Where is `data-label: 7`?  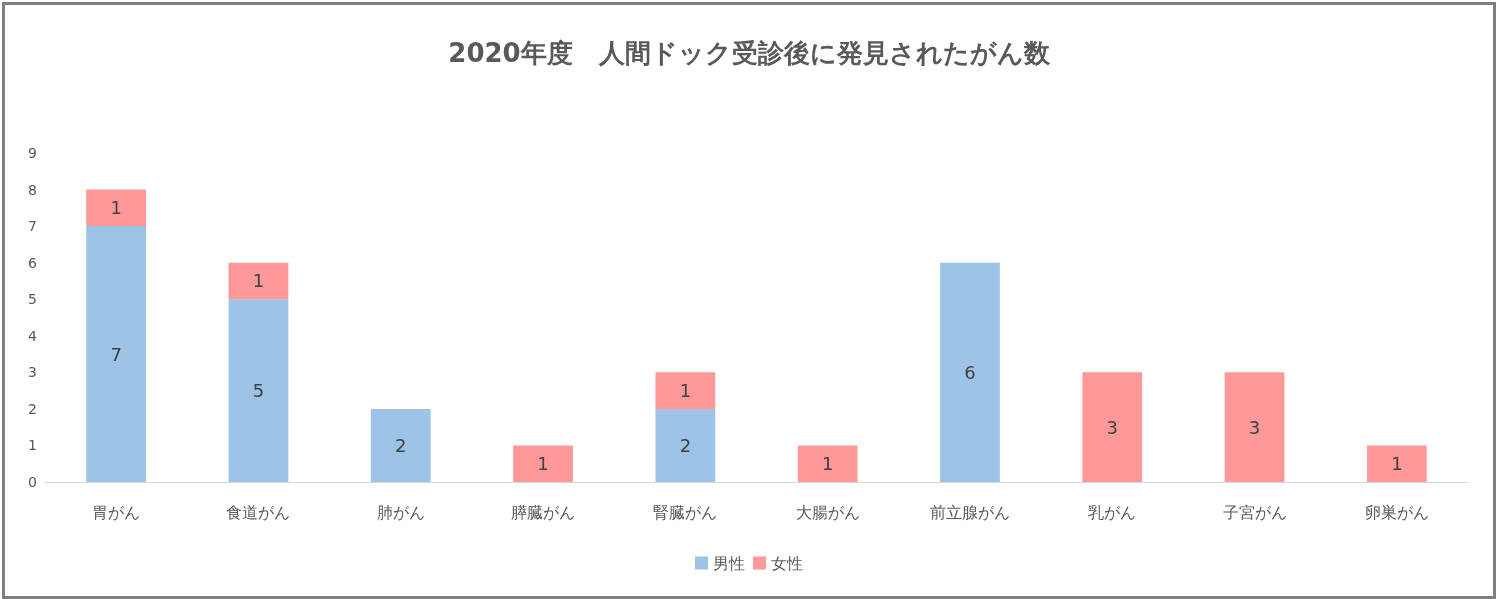 data-label: 7 is located at coordinates (116, 354).